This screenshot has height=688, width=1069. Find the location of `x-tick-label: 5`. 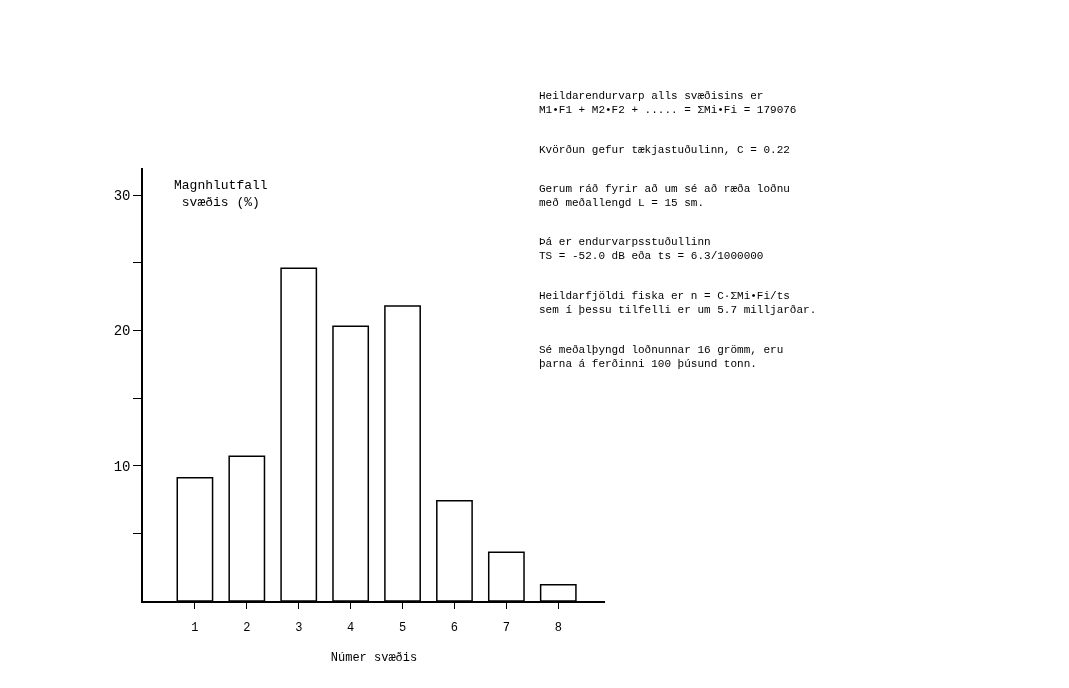

x-tick-label: 5 is located at coordinates (402, 628).